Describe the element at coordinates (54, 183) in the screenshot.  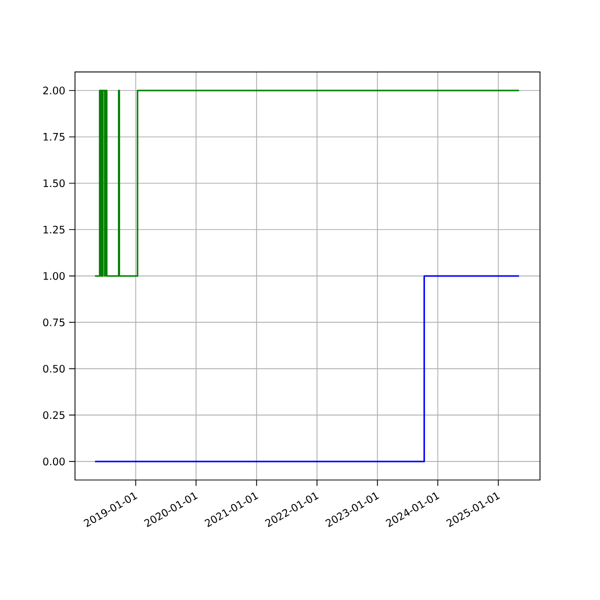
I see `y-tick-label: 1.50` at that location.